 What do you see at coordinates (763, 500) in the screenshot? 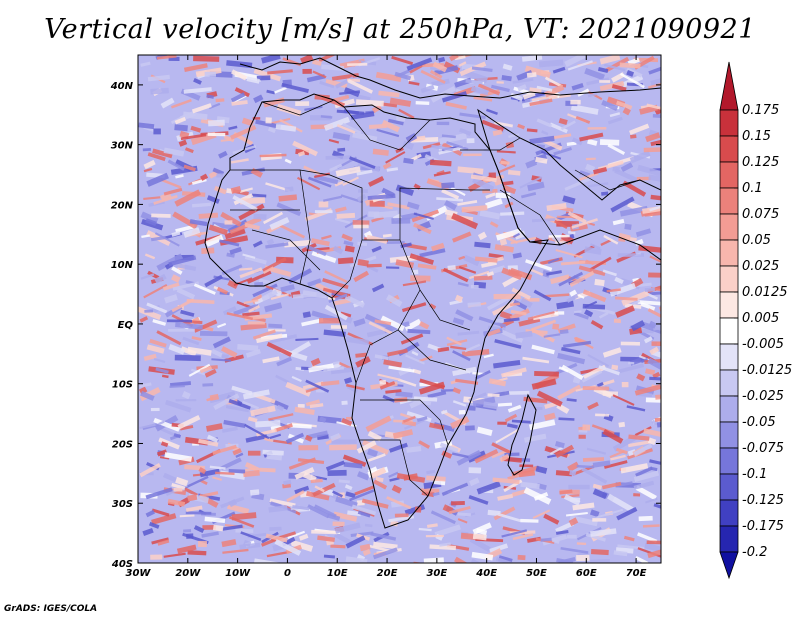
I see `colorbar-label: -0.125` at bounding box center [763, 500].